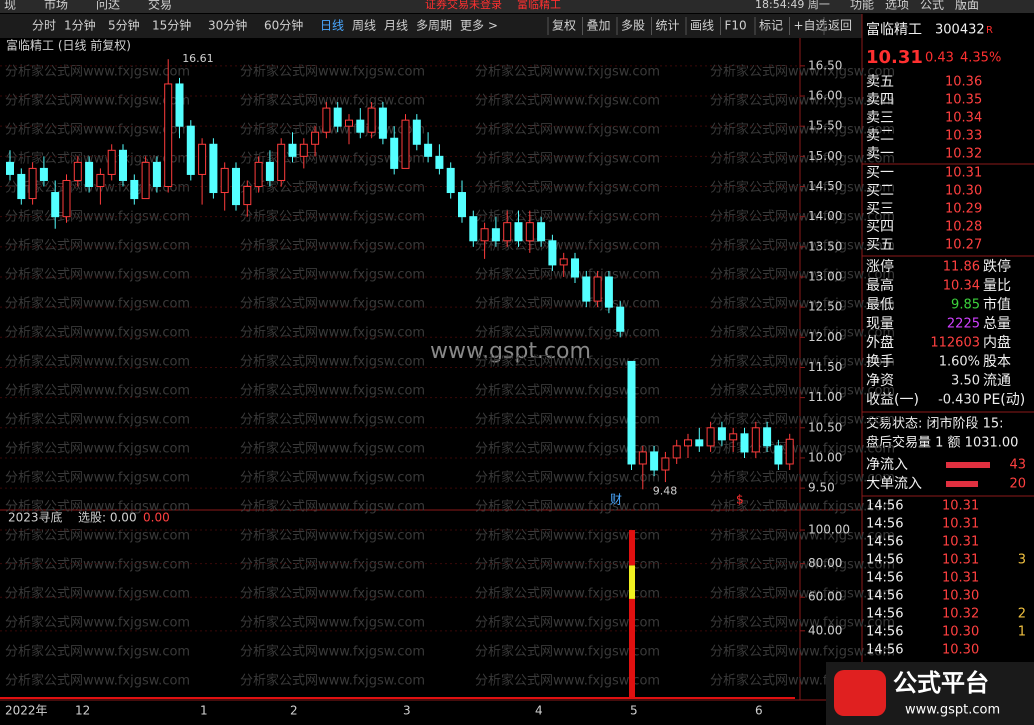 This screenshot has width=1034, height=725. Describe the element at coordinates (434, 26) in the screenshot. I see `period-tab: 多周期` at that location.